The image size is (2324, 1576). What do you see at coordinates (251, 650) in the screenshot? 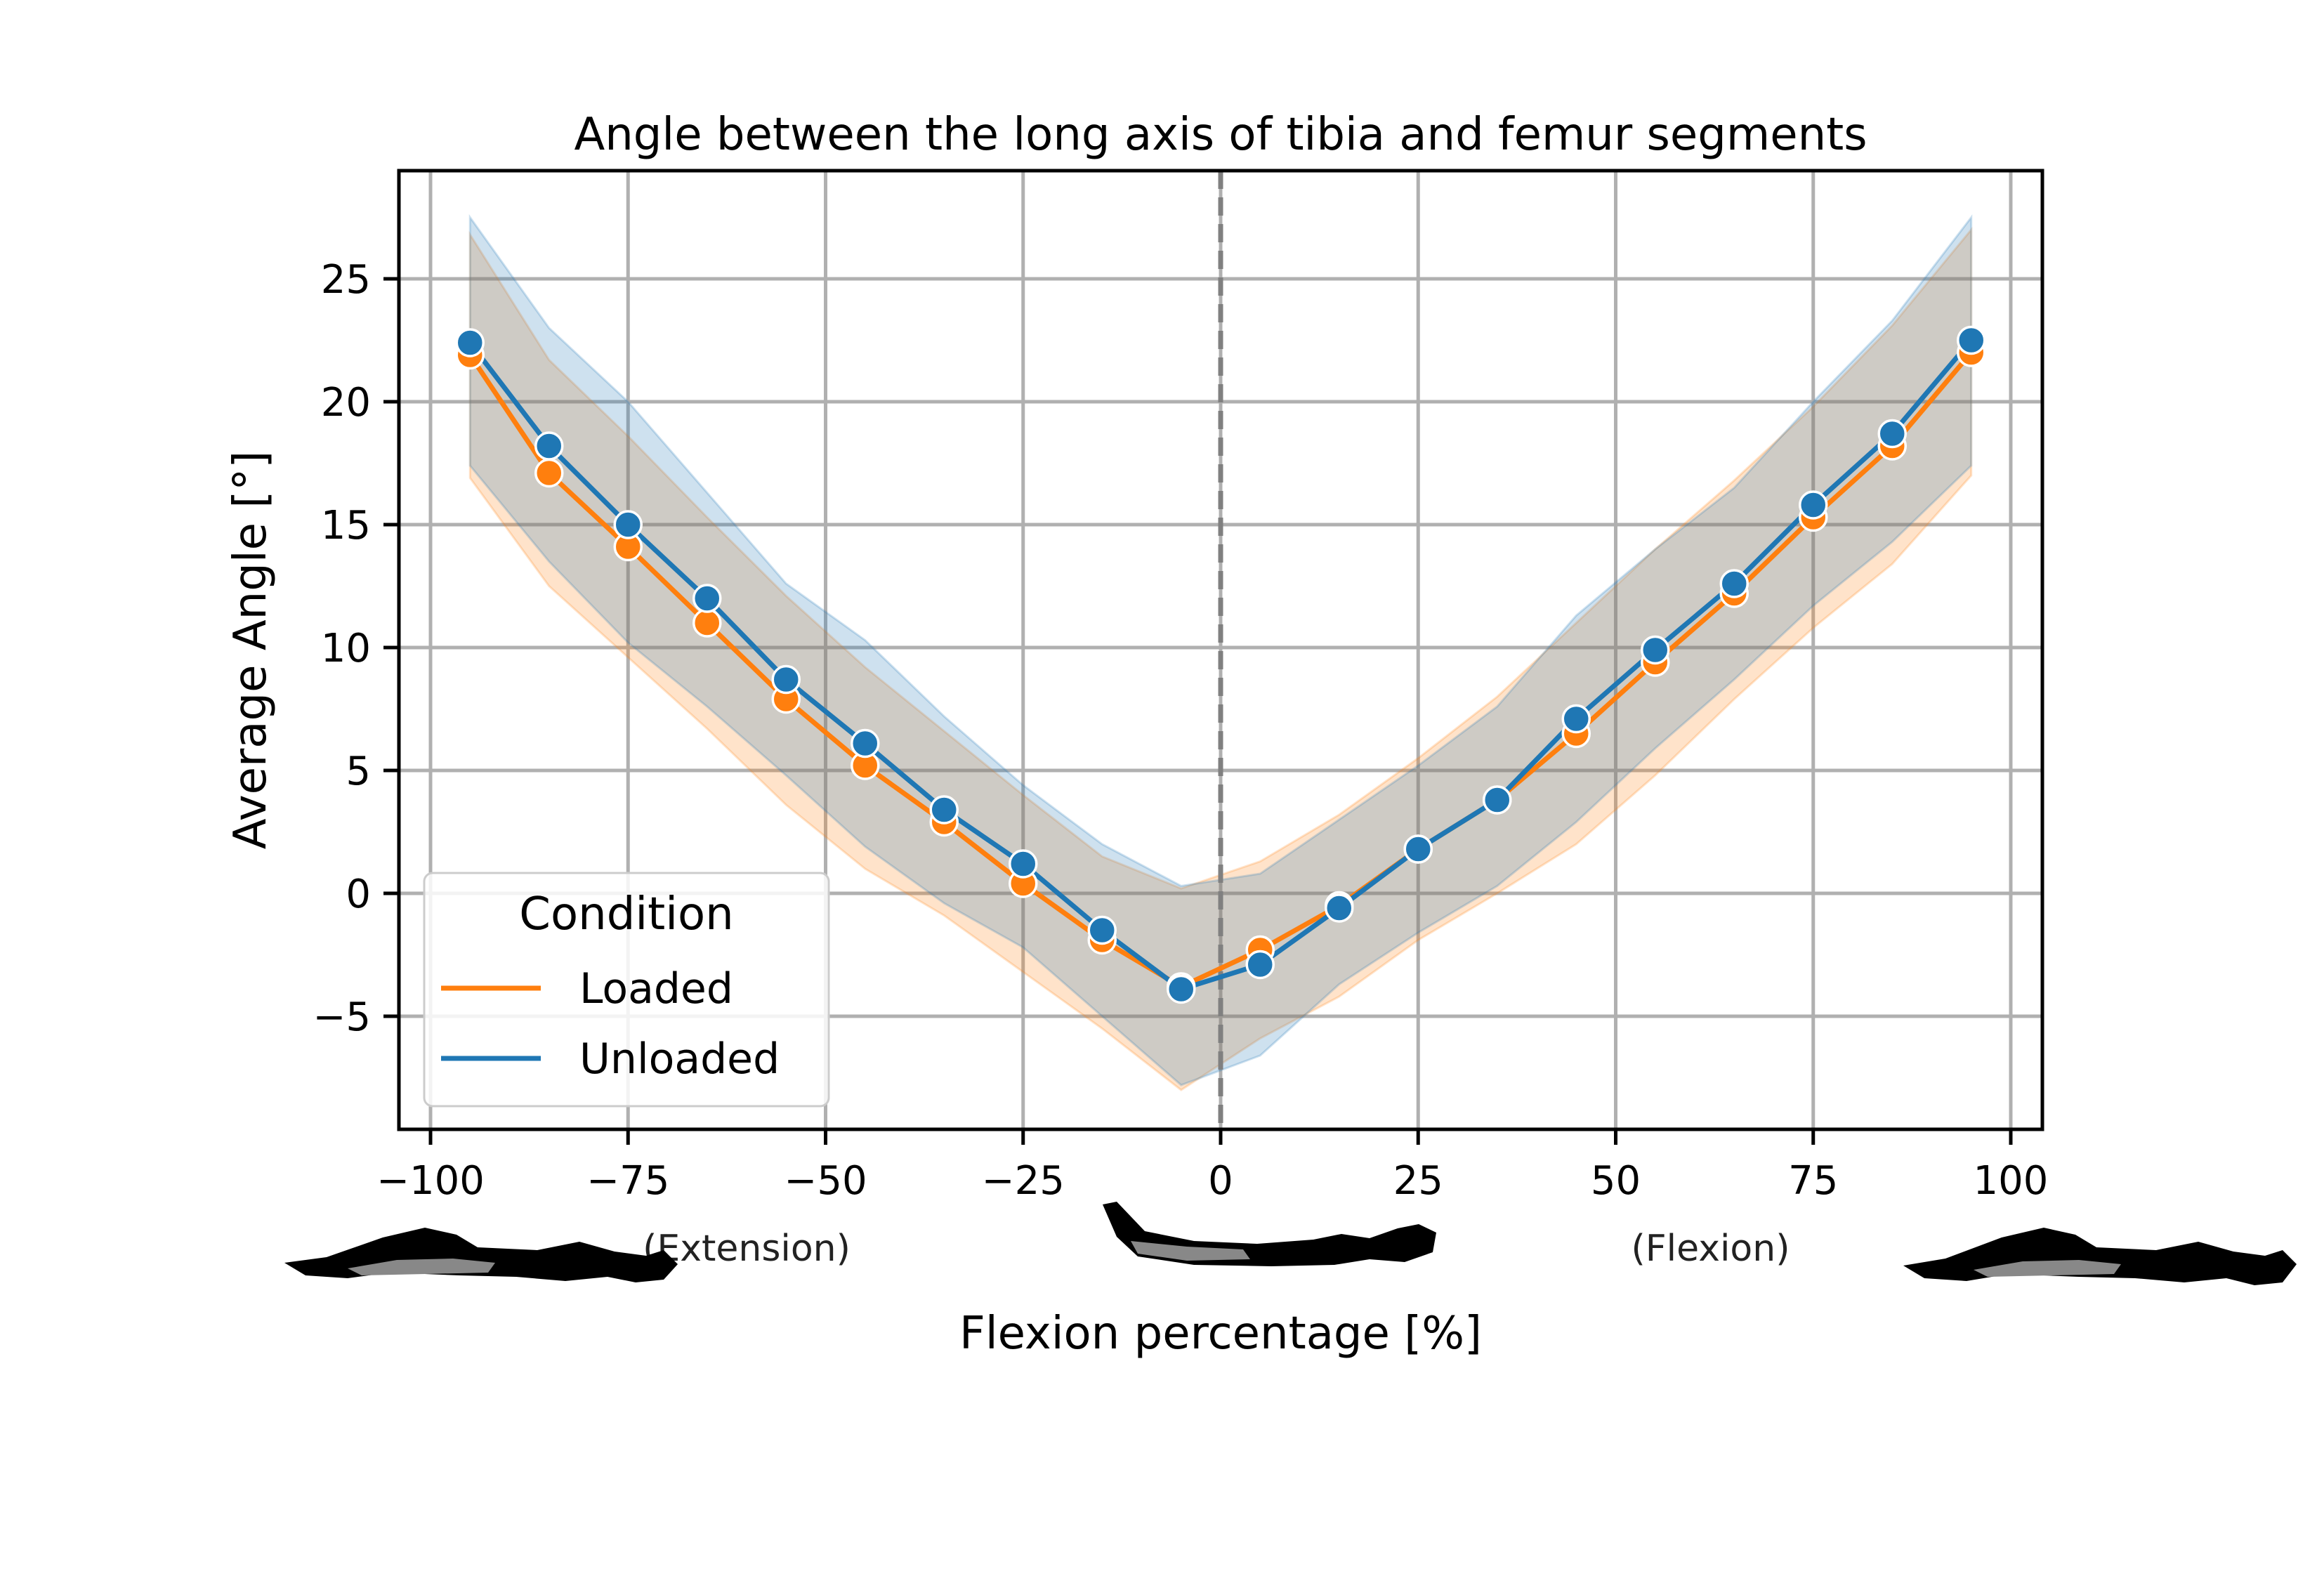
I see `y-axis-title: Average Angle [°]` at bounding box center [251, 650].